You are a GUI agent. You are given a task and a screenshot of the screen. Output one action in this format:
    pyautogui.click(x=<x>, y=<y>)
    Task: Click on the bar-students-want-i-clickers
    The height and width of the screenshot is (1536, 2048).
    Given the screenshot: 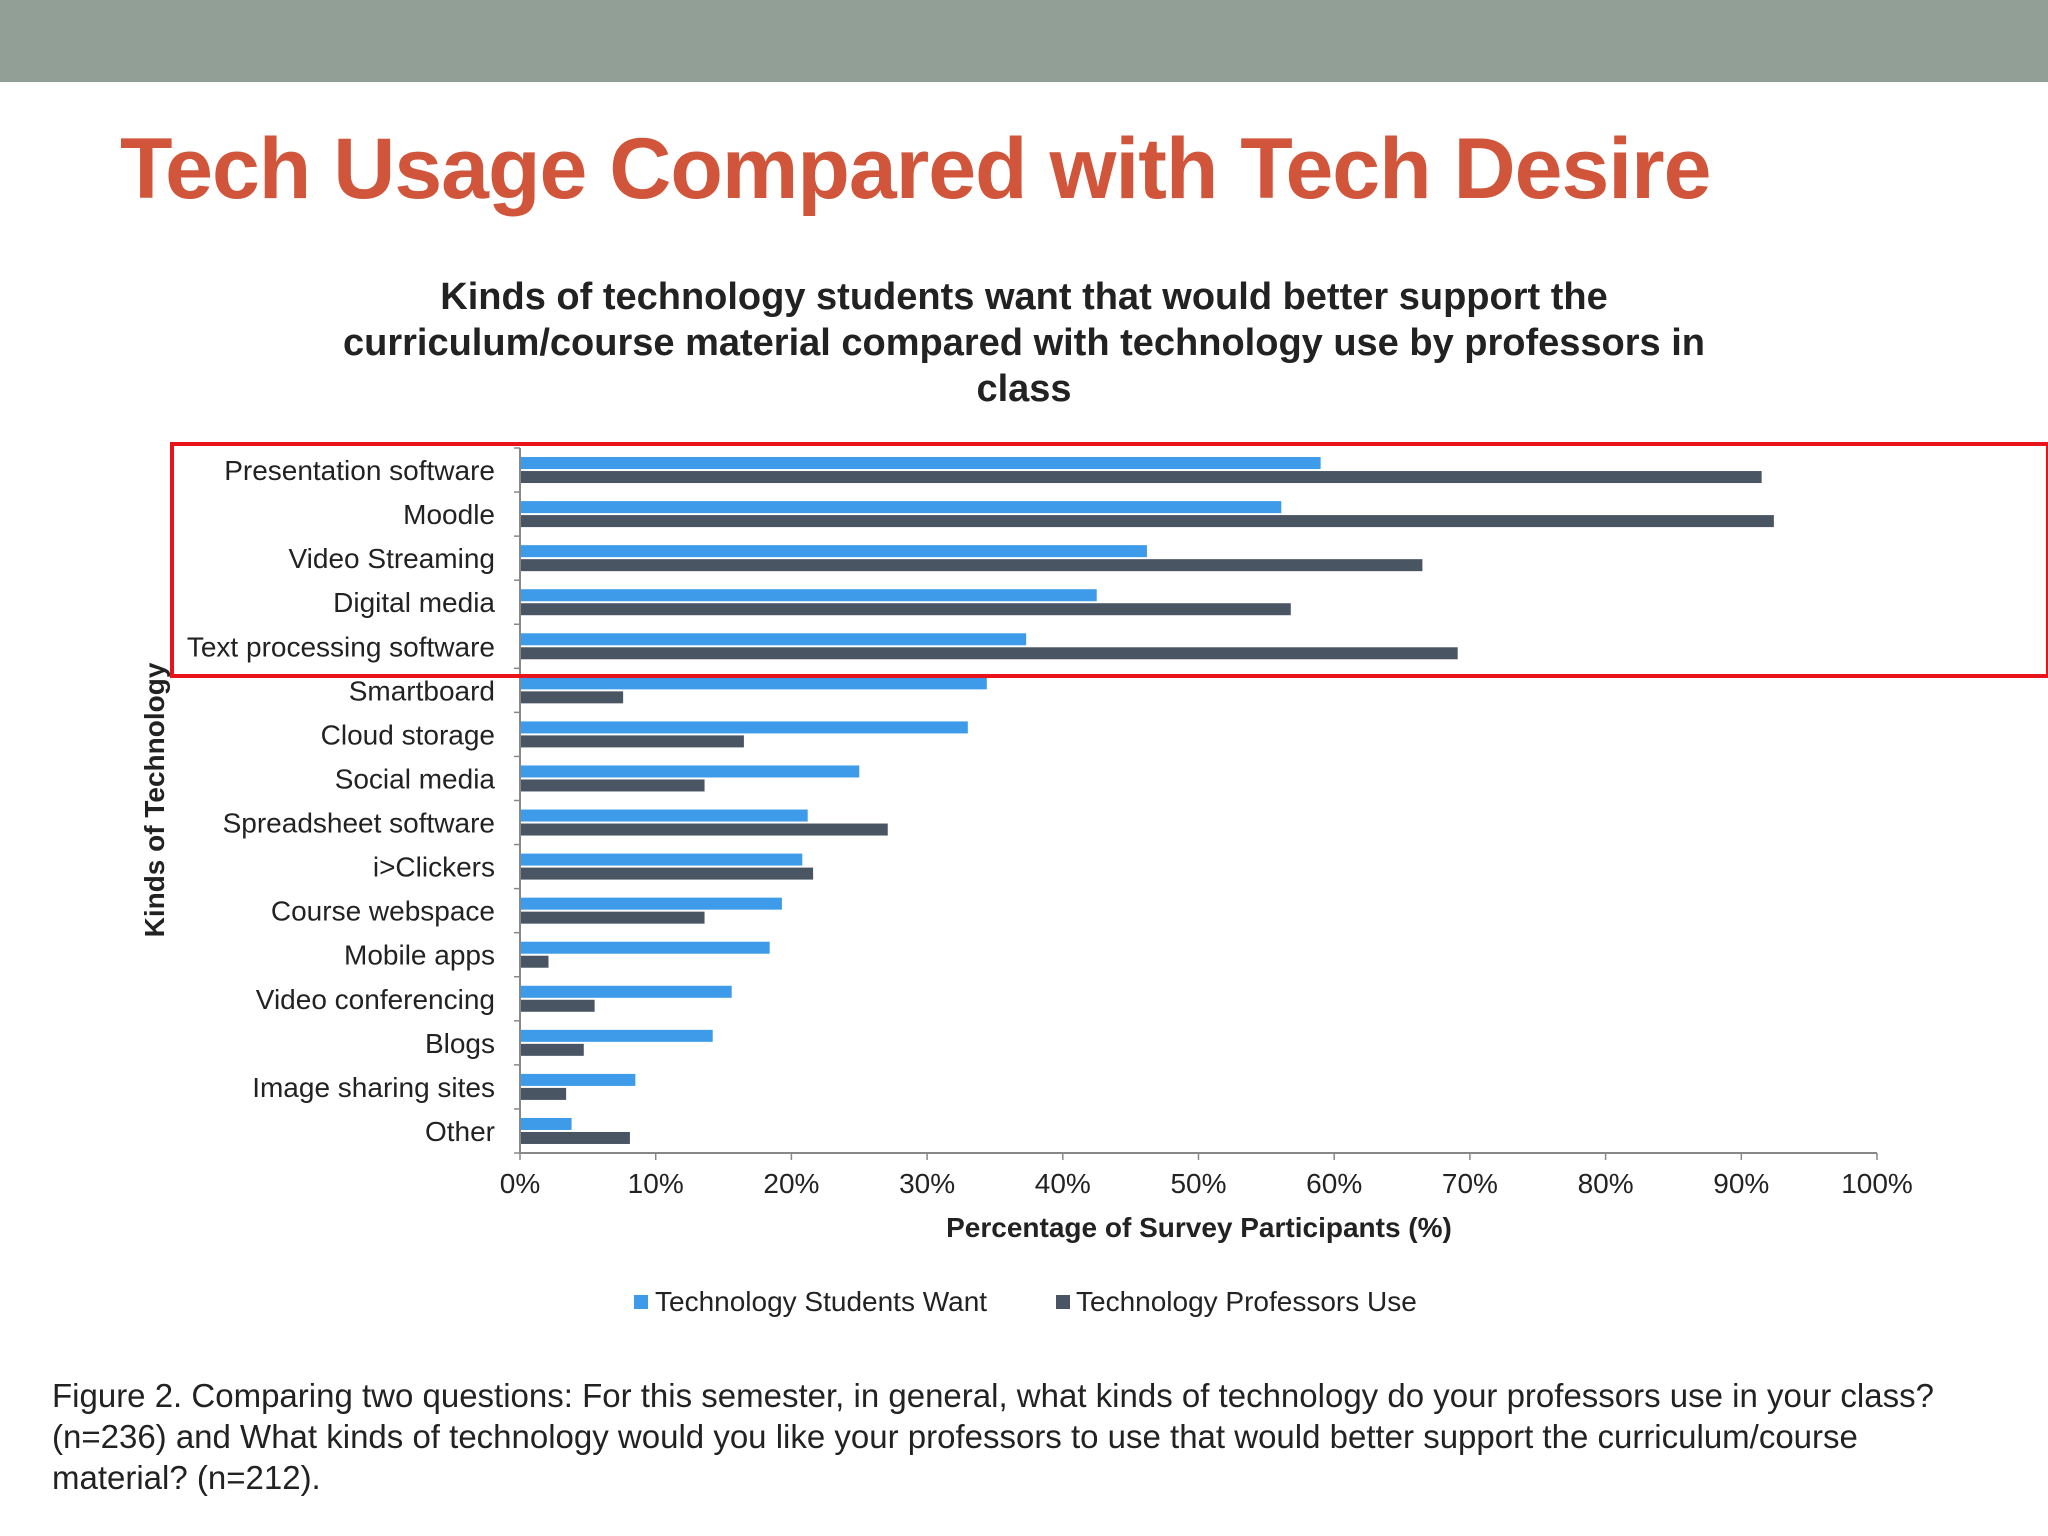 What is the action you would take?
    pyautogui.click(x=661, y=859)
    